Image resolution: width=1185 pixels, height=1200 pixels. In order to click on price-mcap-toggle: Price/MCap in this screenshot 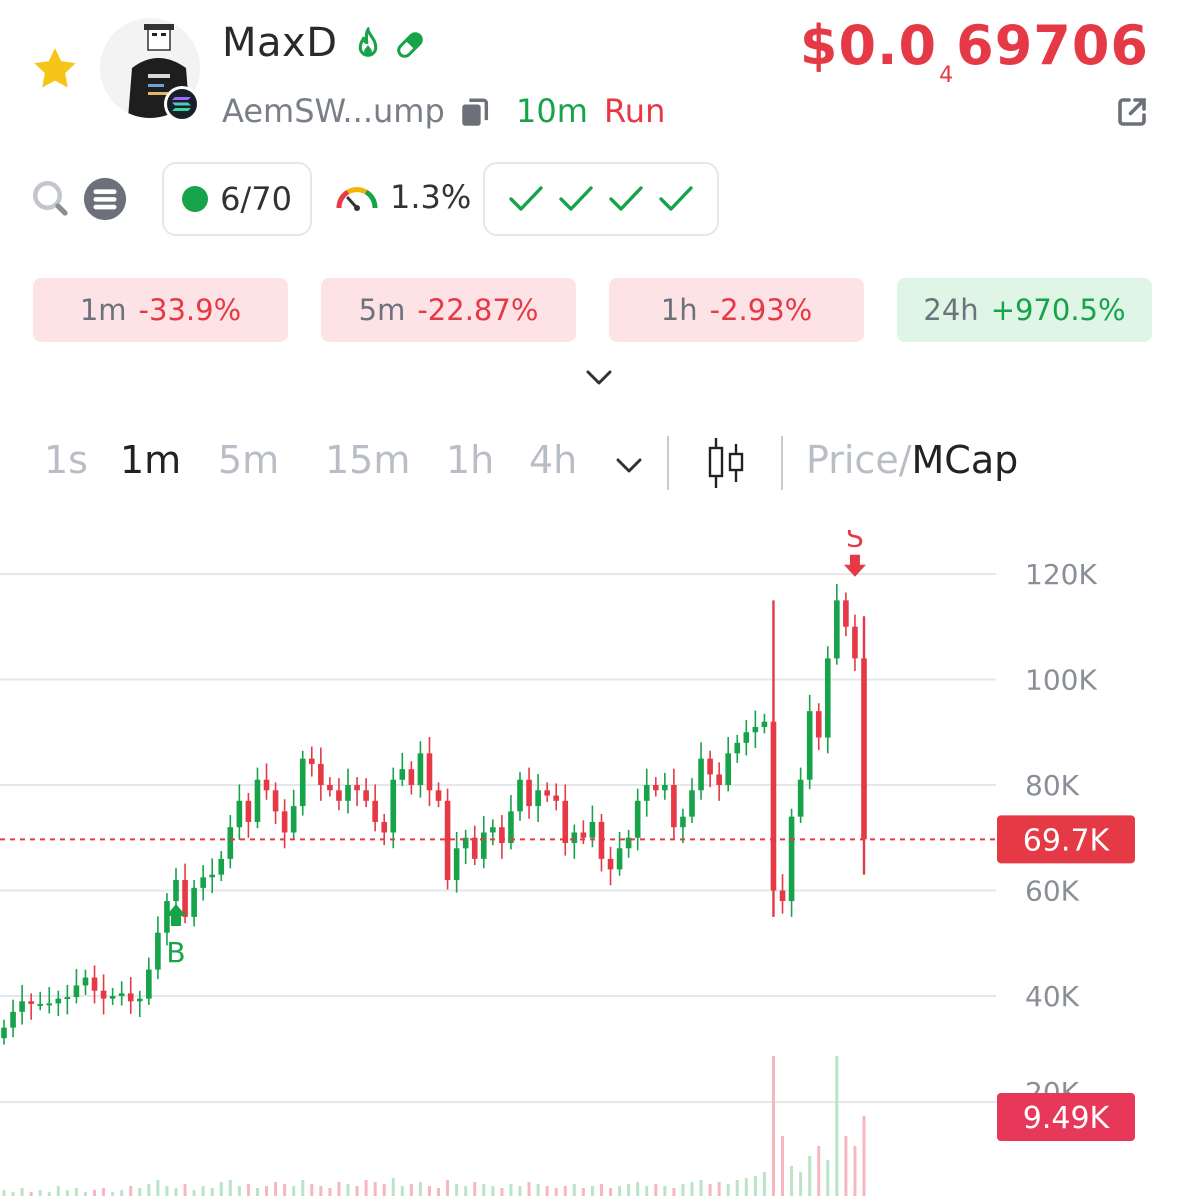, I will do `click(912, 460)`.